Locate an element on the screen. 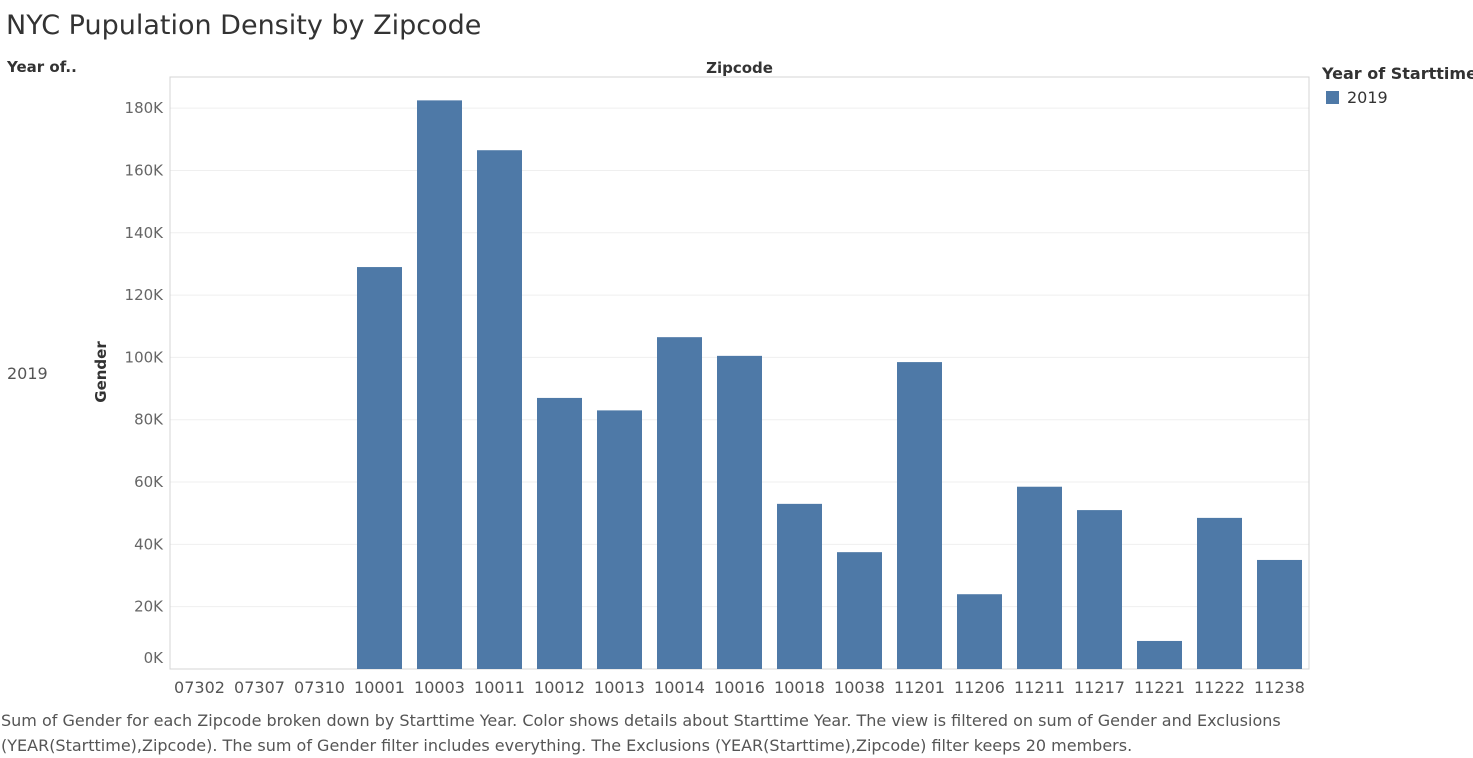  y-tick-label: 80K is located at coordinates (149, 420).